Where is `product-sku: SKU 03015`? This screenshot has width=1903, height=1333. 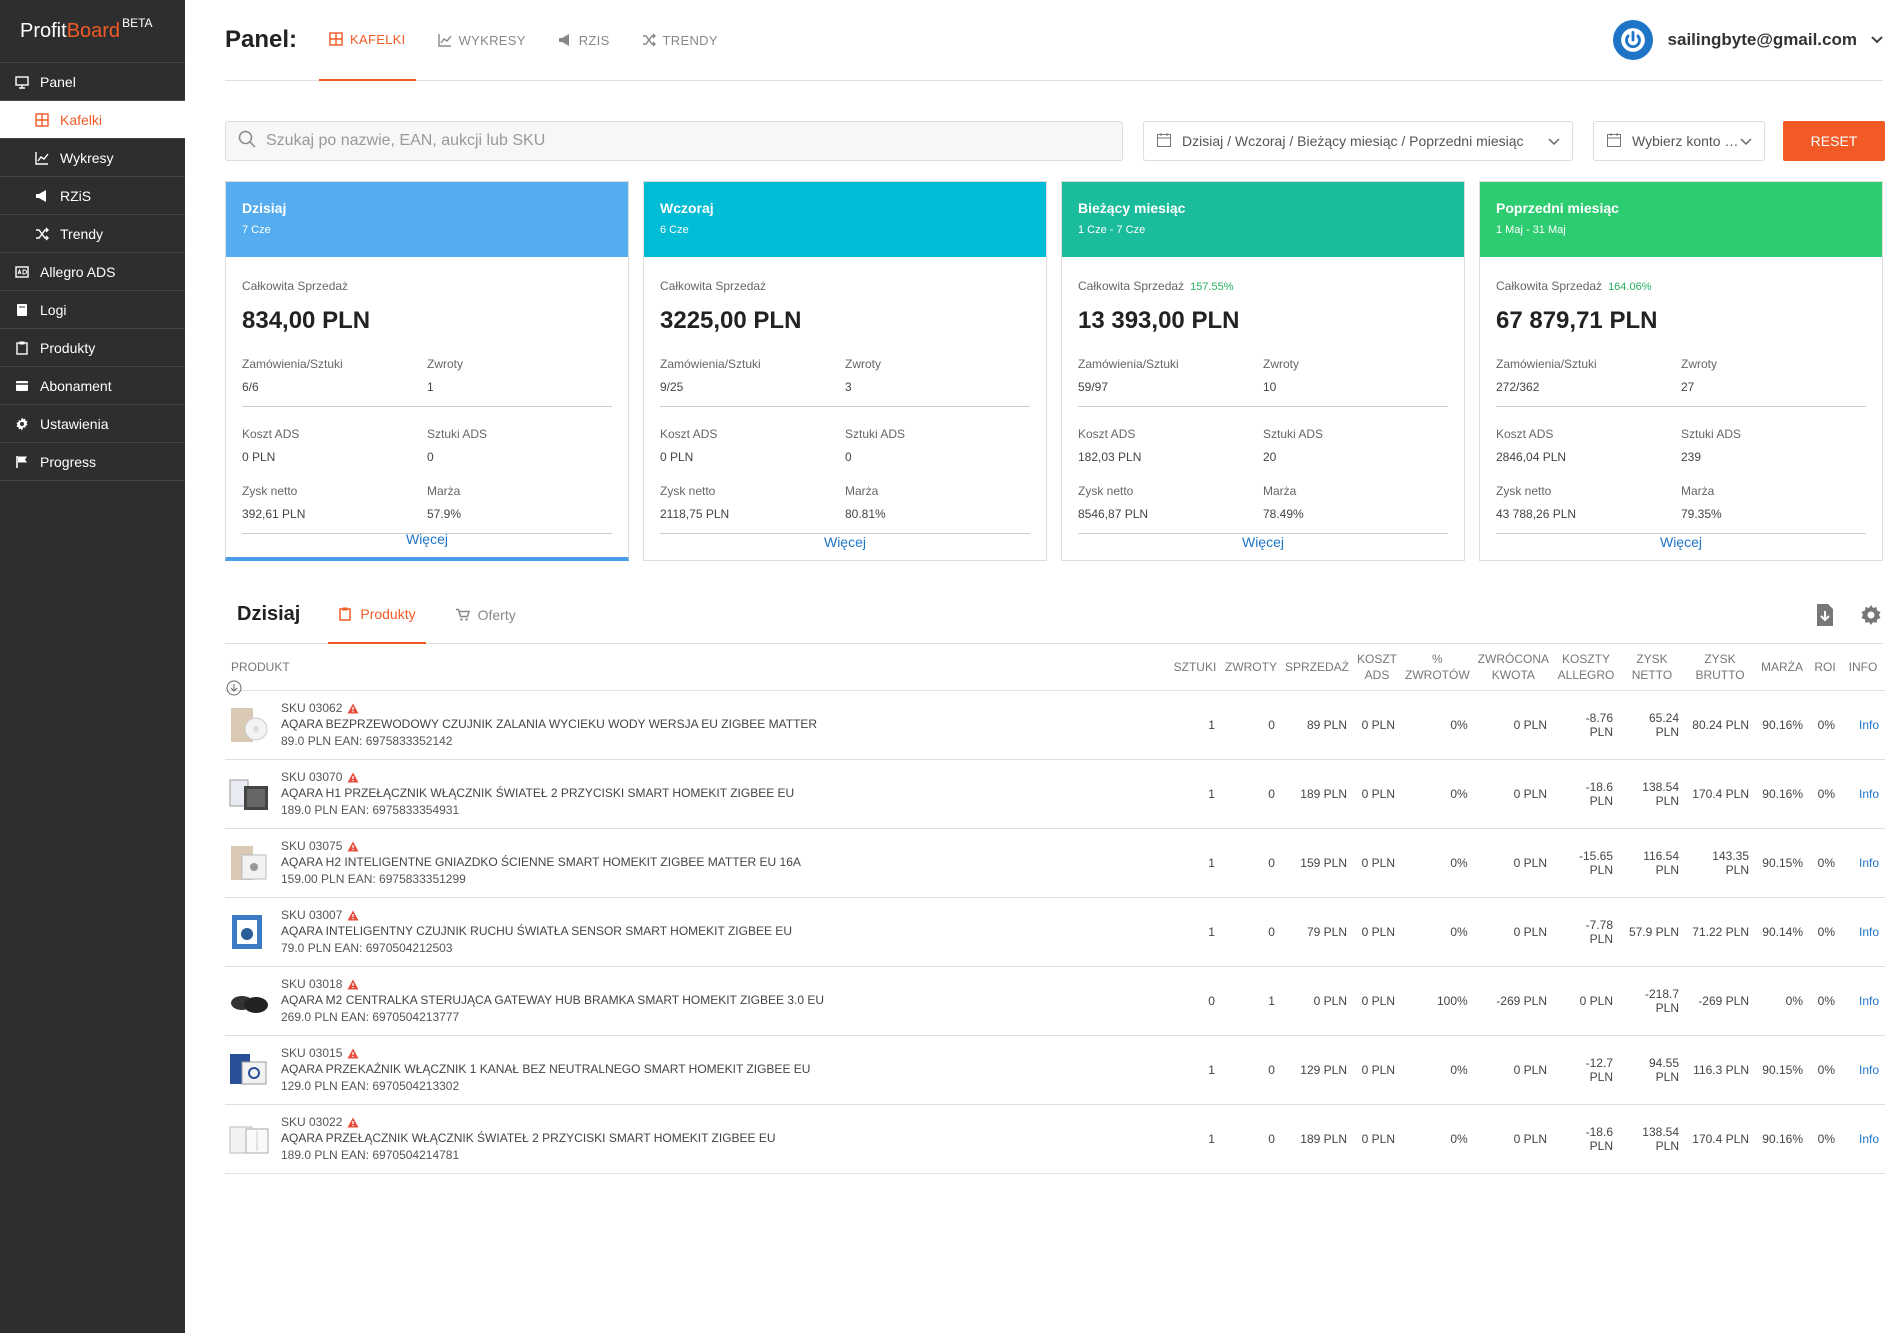 product-sku: SKU 03015 is located at coordinates (312, 1053).